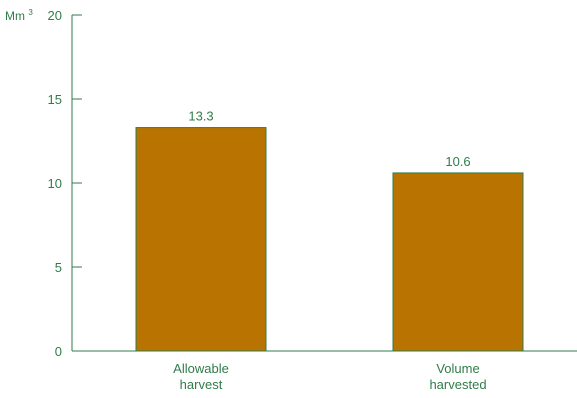  I want to click on x-category-label-line: harvested, so click(457, 384).